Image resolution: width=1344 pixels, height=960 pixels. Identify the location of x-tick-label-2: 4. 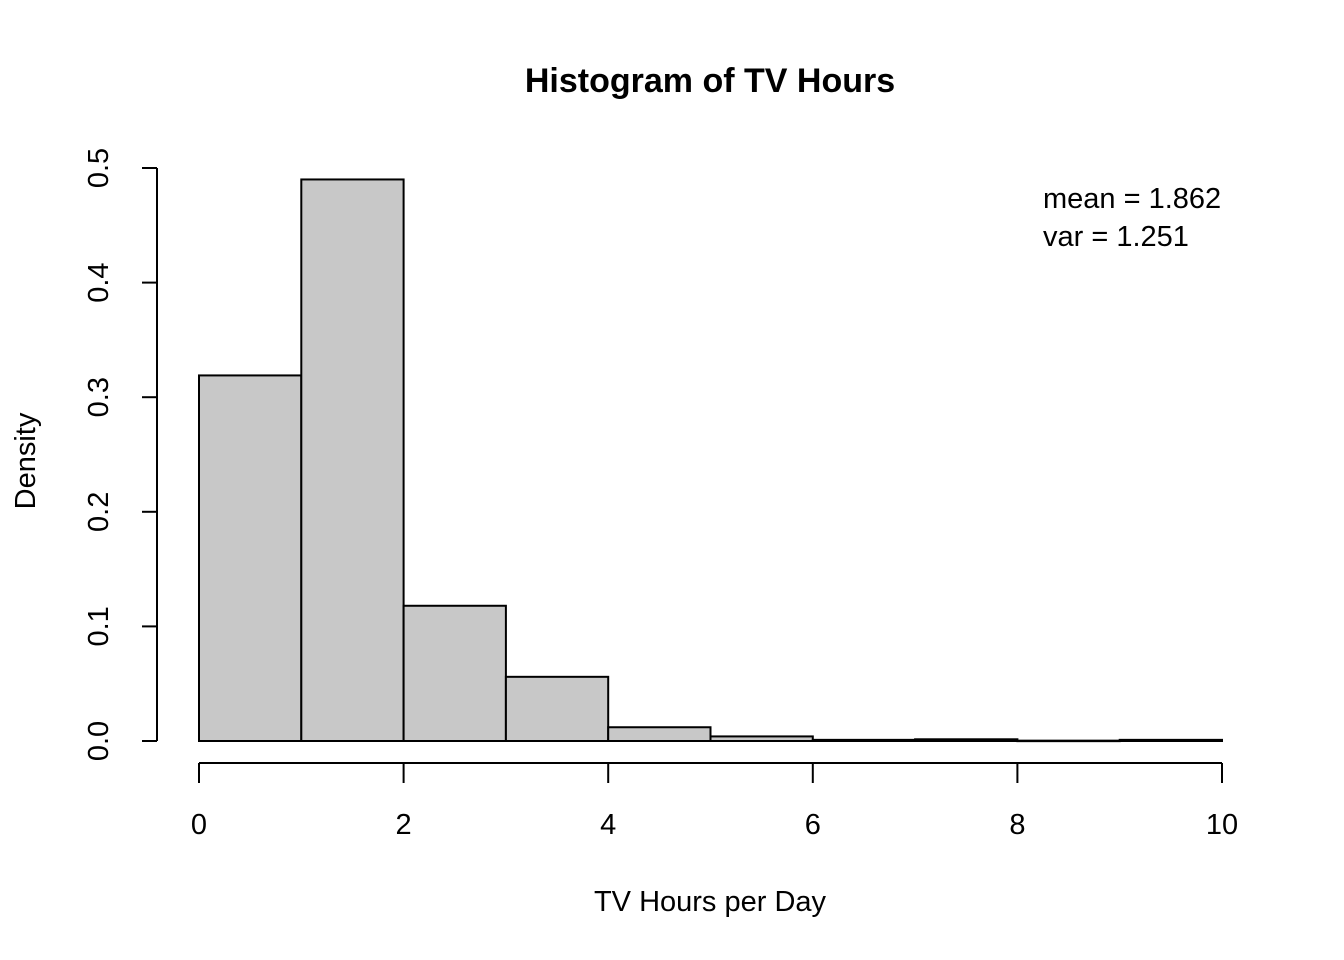
(608, 825).